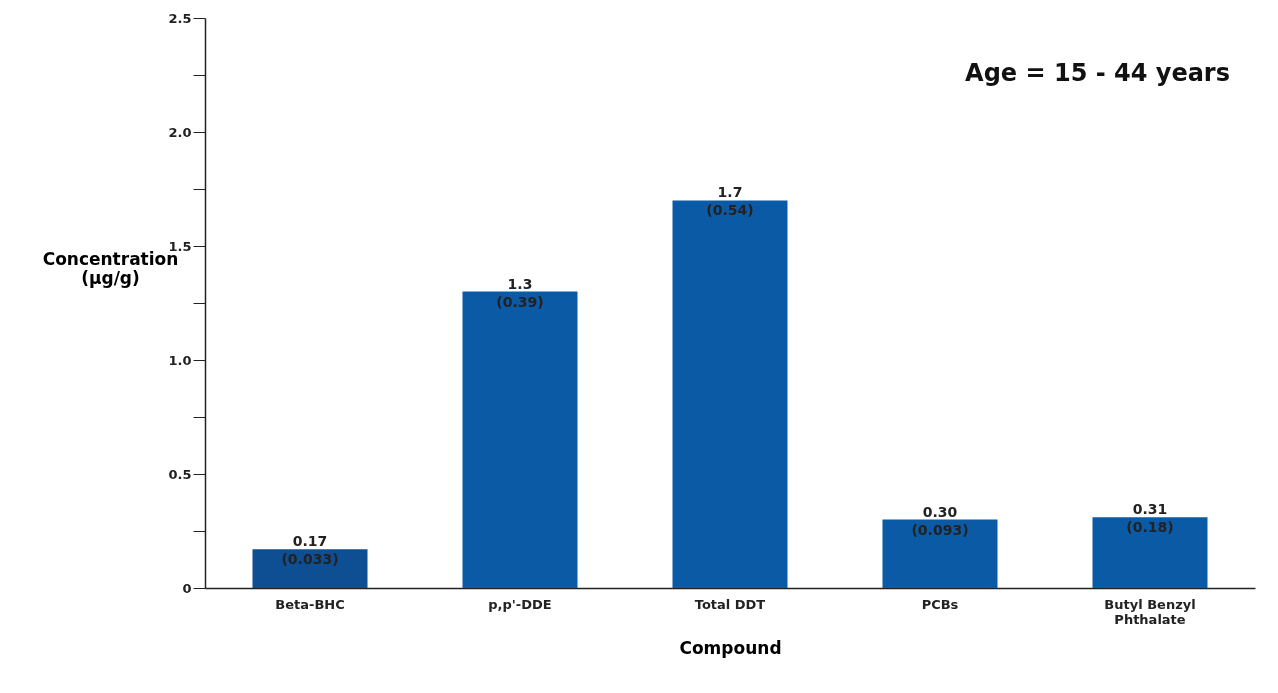 The image size is (1278, 693). What do you see at coordinates (520, 604) in the screenshot?
I see `x-tick-label: p,p'-DDE` at bounding box center [520, 604].